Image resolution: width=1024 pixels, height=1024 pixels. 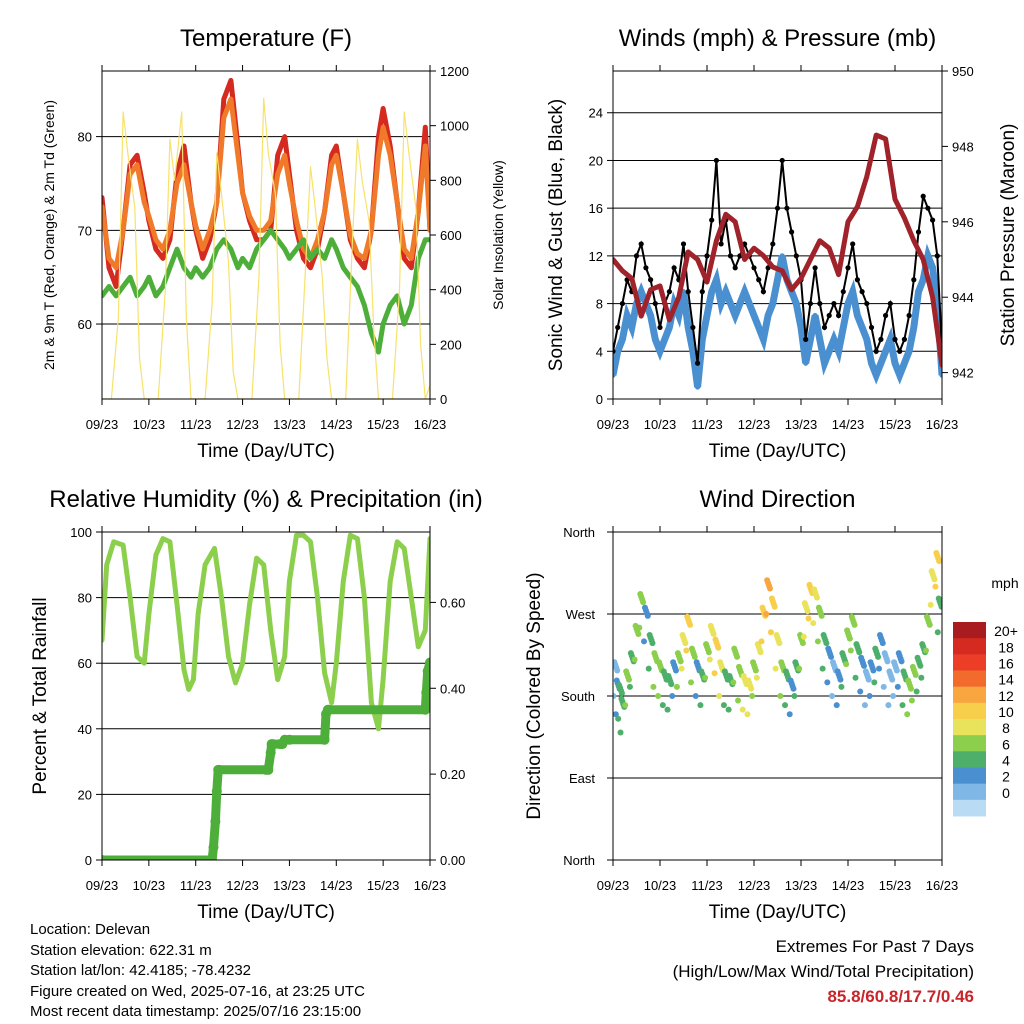 I want to click on x-tick-label: 12/23, so click(x=242, y=424).